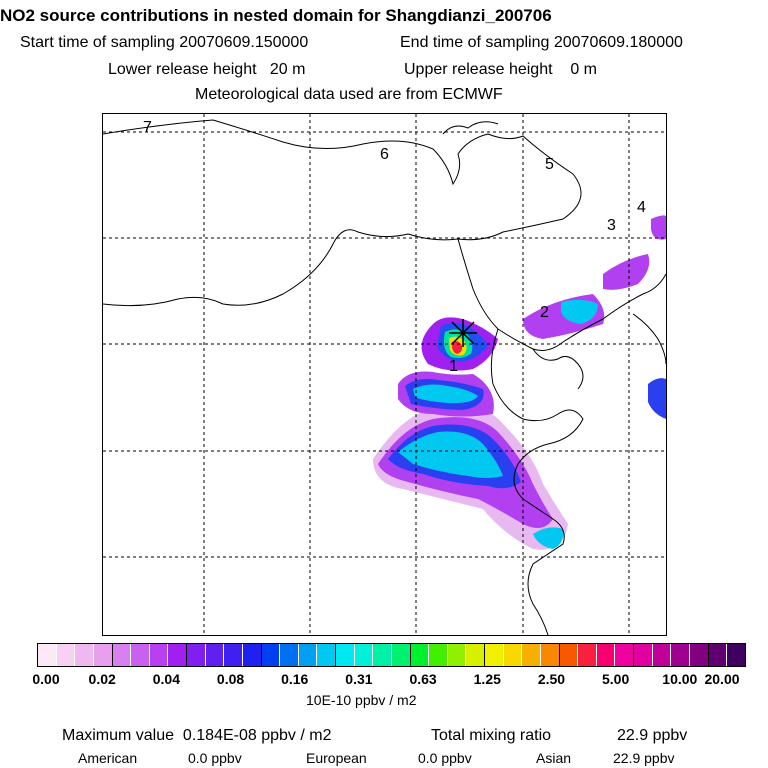  What do you see at coordinates (722, 679) in the screenshot?
I see `color-scale-tick-label: 20.00` at bounding box center [722, 679].